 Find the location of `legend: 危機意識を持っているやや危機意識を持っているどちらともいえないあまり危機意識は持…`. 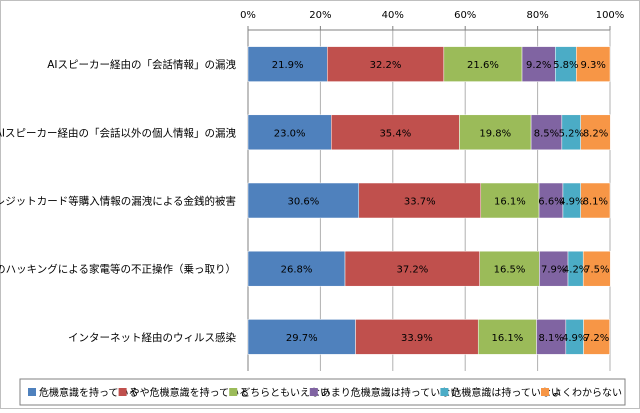

legend: 危機意識を持っているやや危機意識を持っているどちらともいえないあまり危機意識は持… is located at coordinates (322, 392).